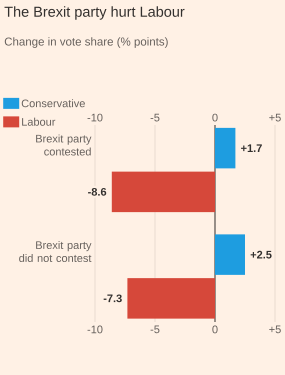 The image size is (285, 375). I want to click on x-tick-label: -10, so click(95, 118).